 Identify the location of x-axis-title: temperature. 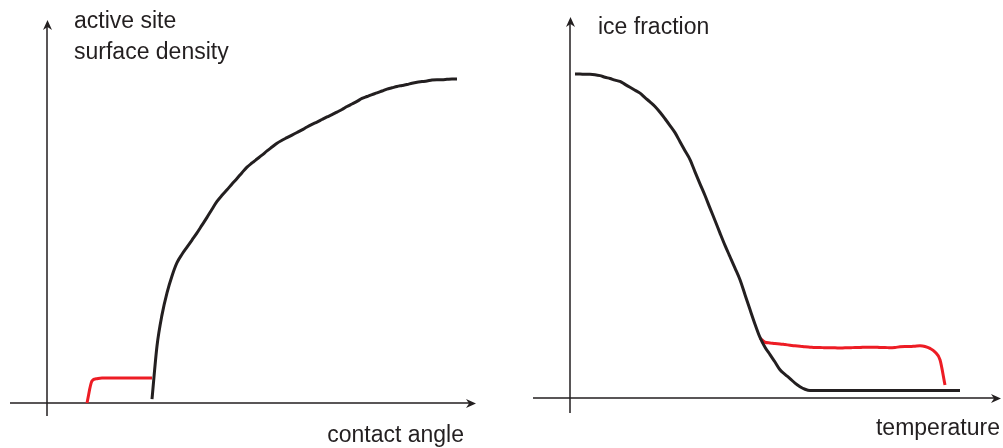
(937, 427).